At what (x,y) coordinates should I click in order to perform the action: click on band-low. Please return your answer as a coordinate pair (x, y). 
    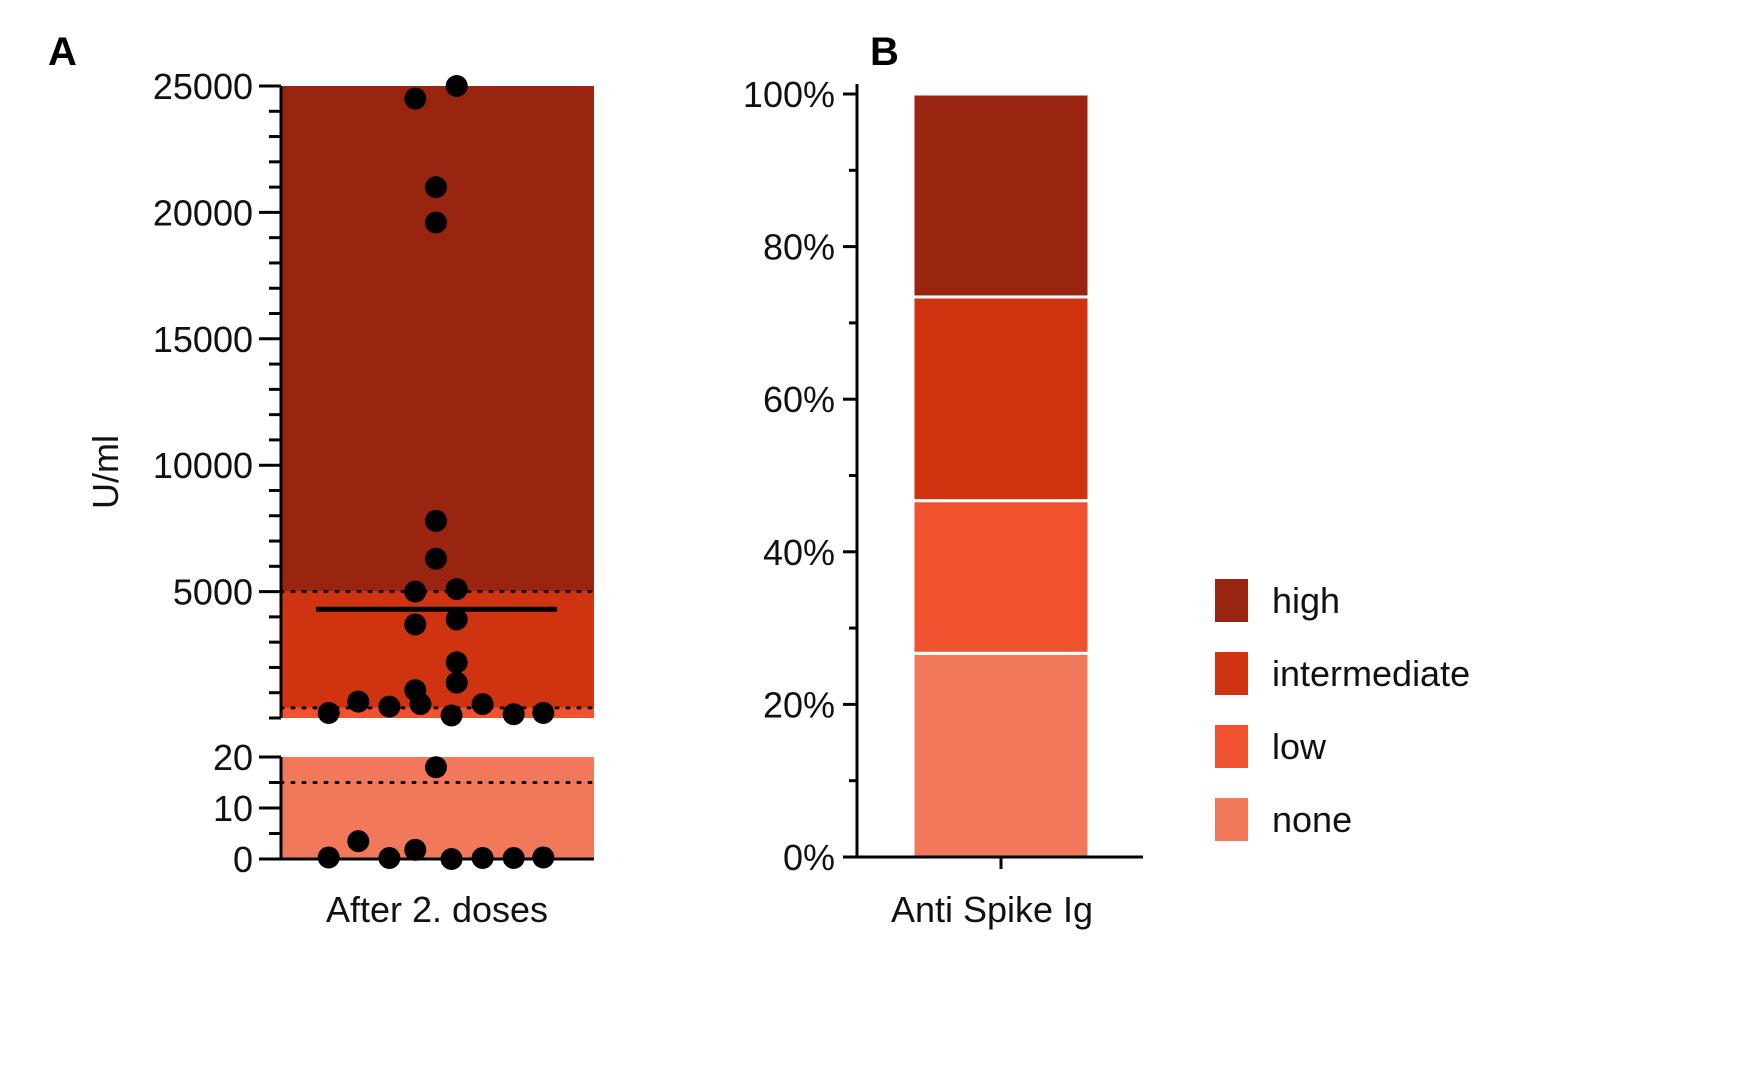
    Looking at the image, I should click on (437, 712).